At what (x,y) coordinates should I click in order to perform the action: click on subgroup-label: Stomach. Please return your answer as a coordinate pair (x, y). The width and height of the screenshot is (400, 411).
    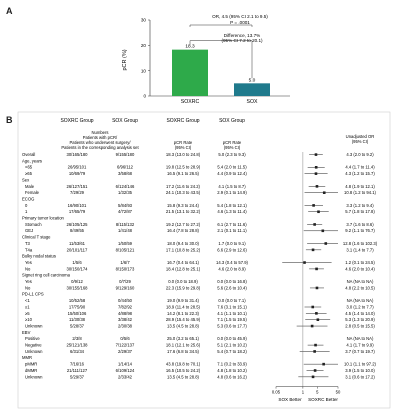
    Looking at the image, I should click on (33, 224).